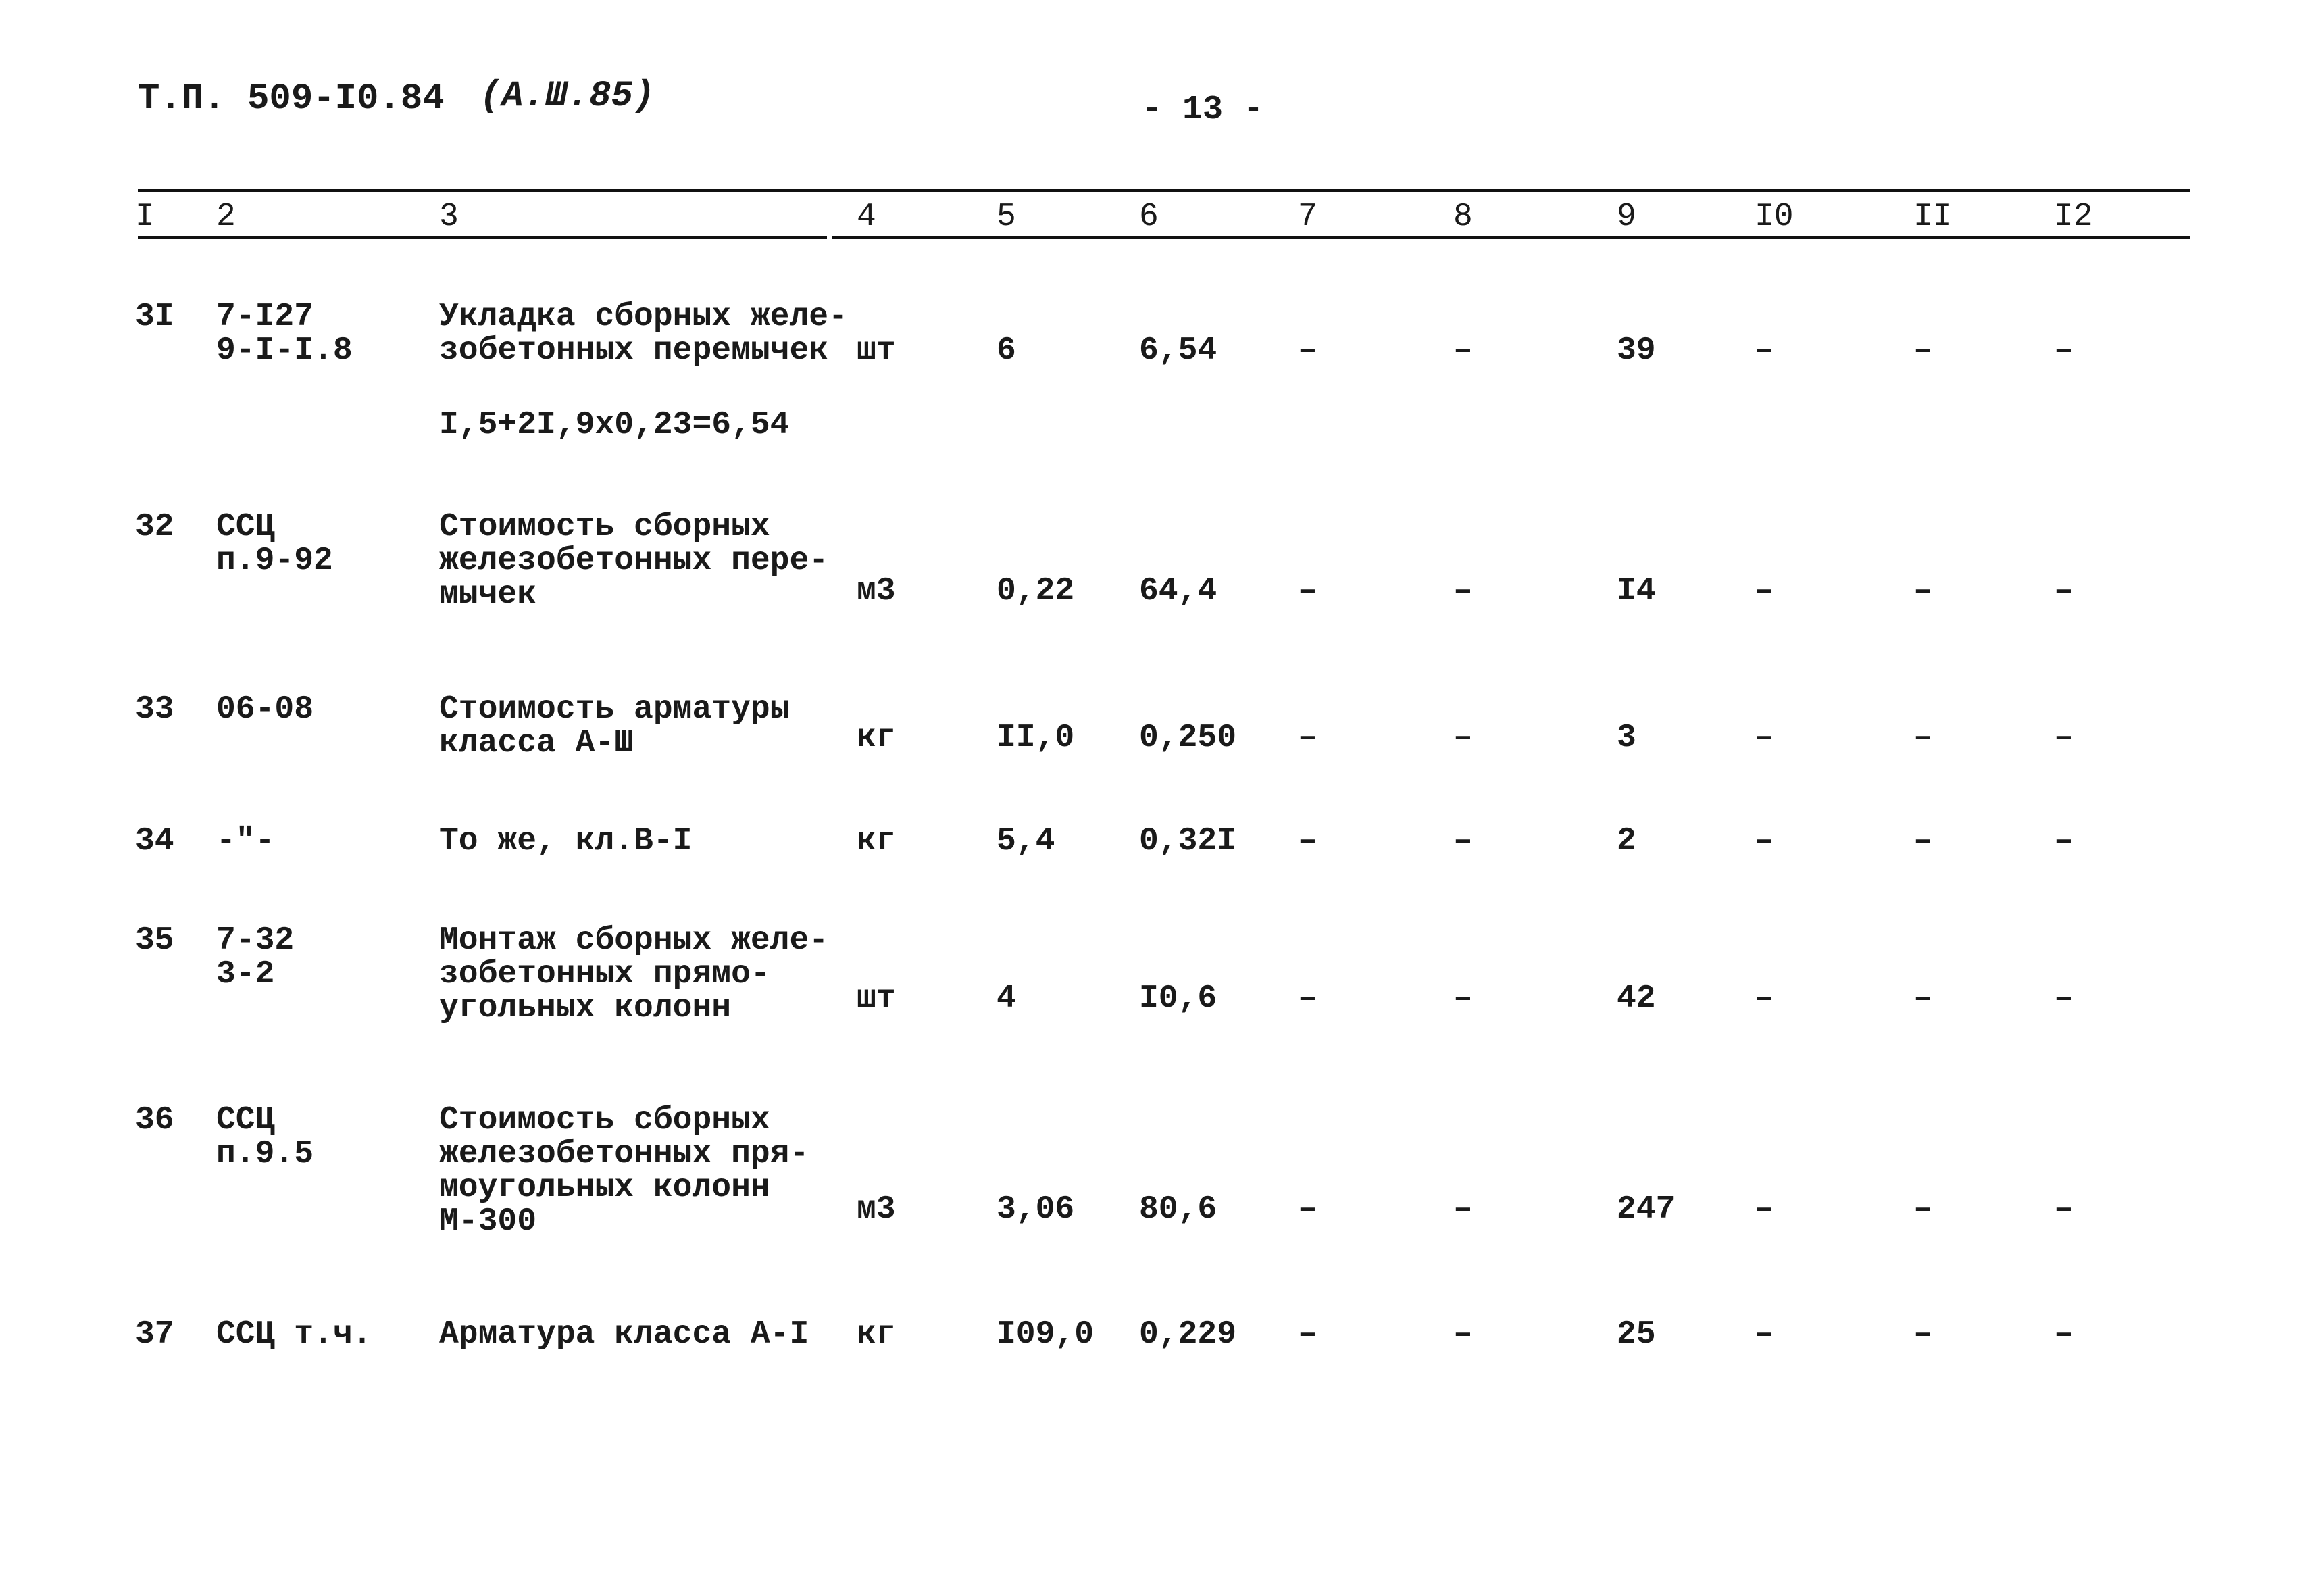 This screenshot has height=1596, width=2314. What do you see at coordinates (155, 1335) in the screenshot?
I see `row-number: 37` at bounding box center [155, 1335].